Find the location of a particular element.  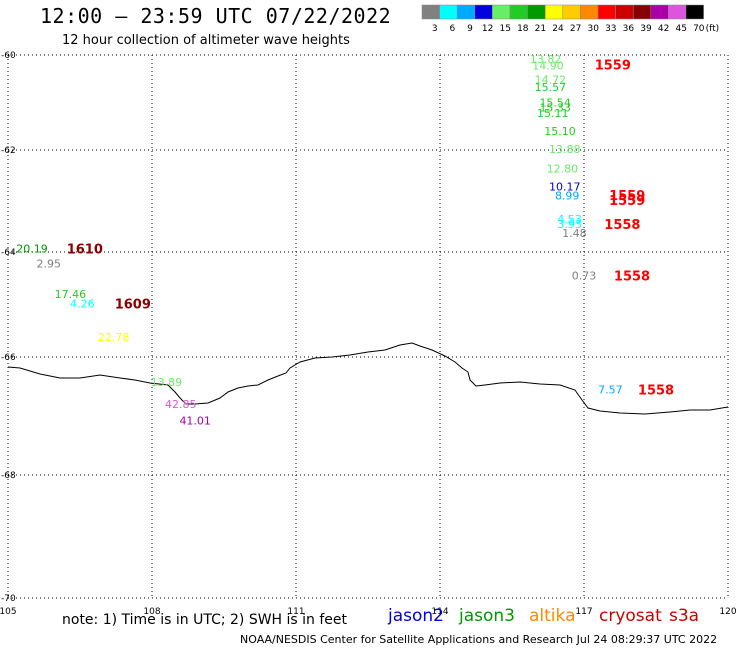

legend-tick-label: 42 is located at coordinates (663, 29).